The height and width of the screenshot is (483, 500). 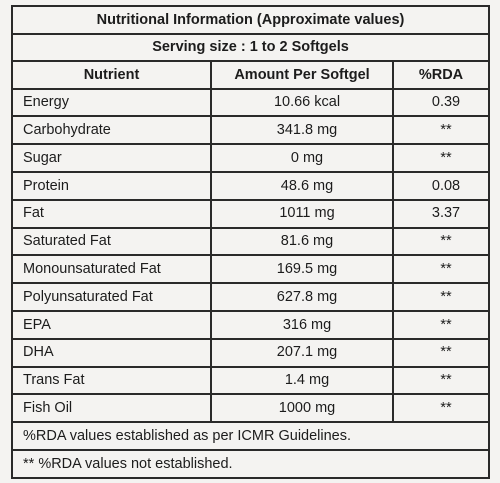 I want to click on header-nutrient: Nutrient, so click(x=111, y=75).